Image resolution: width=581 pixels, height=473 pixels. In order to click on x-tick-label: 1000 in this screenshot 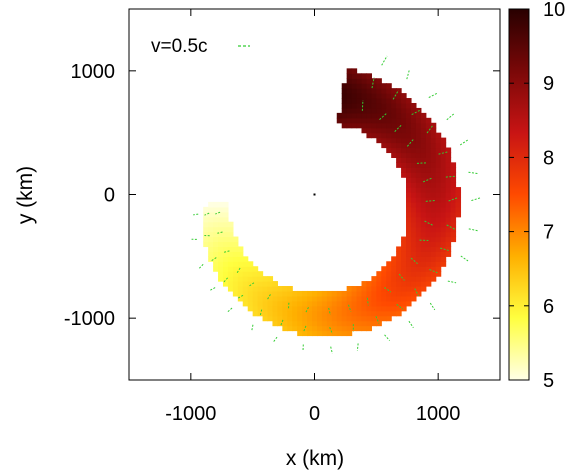, I will do `click(438, 414)`.